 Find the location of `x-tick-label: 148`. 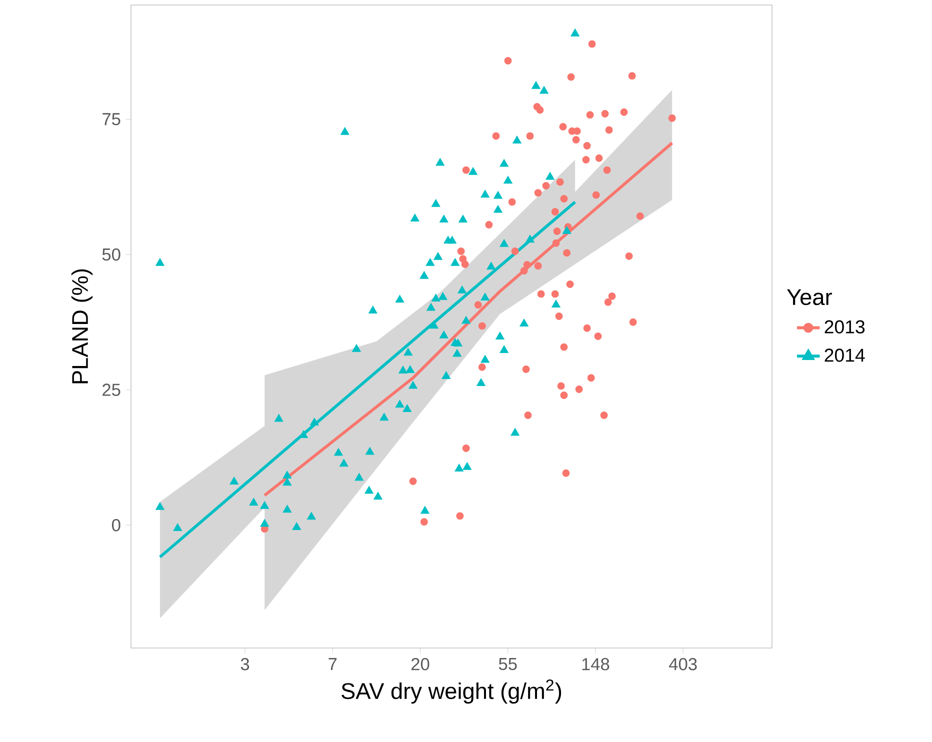

x-tick-label: 148 is located at coordinates (596, 664).